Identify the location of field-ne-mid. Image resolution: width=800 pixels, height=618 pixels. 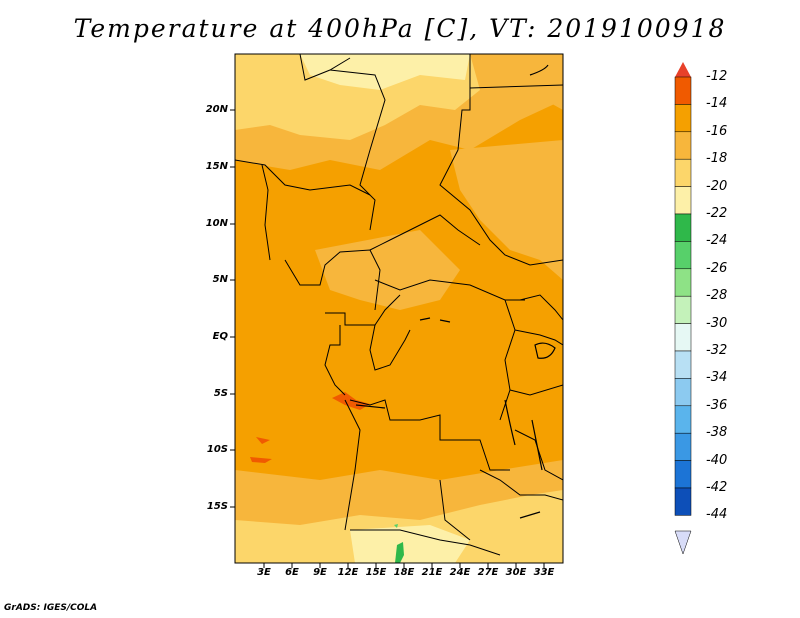
(521, 85).